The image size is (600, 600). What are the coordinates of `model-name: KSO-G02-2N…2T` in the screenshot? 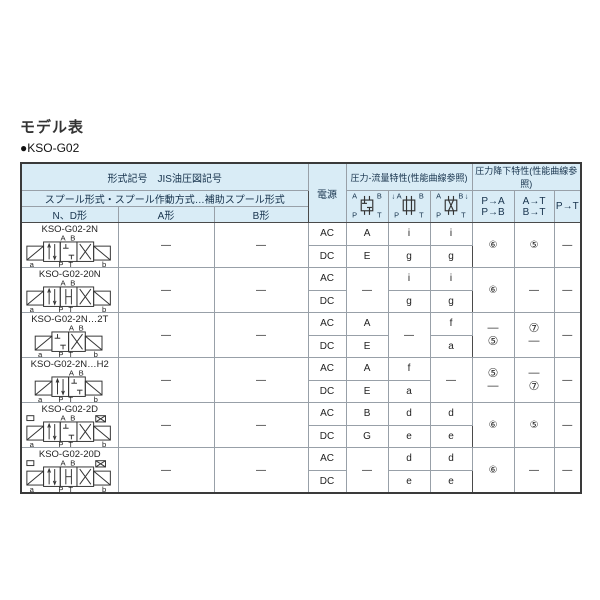 It's located at (70, 319).